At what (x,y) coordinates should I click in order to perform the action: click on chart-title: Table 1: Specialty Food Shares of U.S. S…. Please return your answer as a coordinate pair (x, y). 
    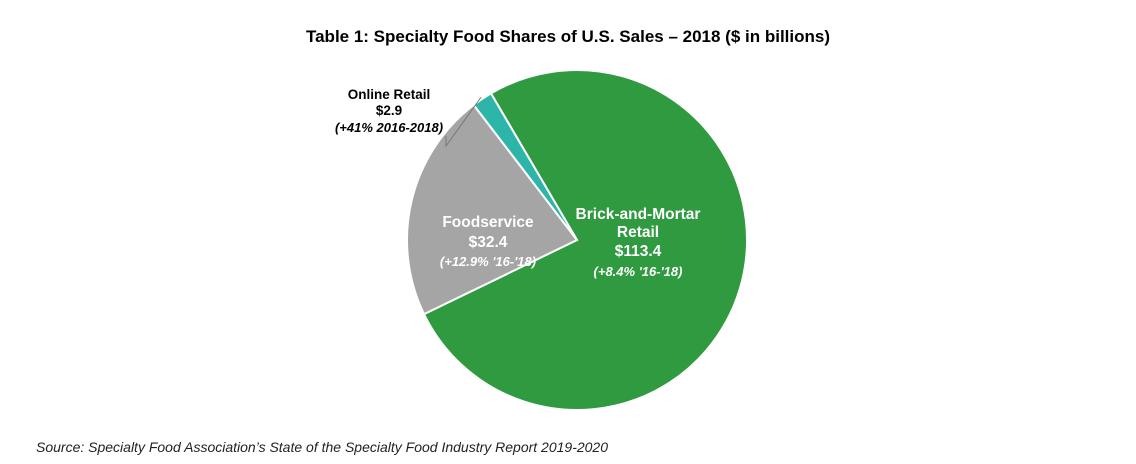
    Looking at the image, I should click on (568, 36).